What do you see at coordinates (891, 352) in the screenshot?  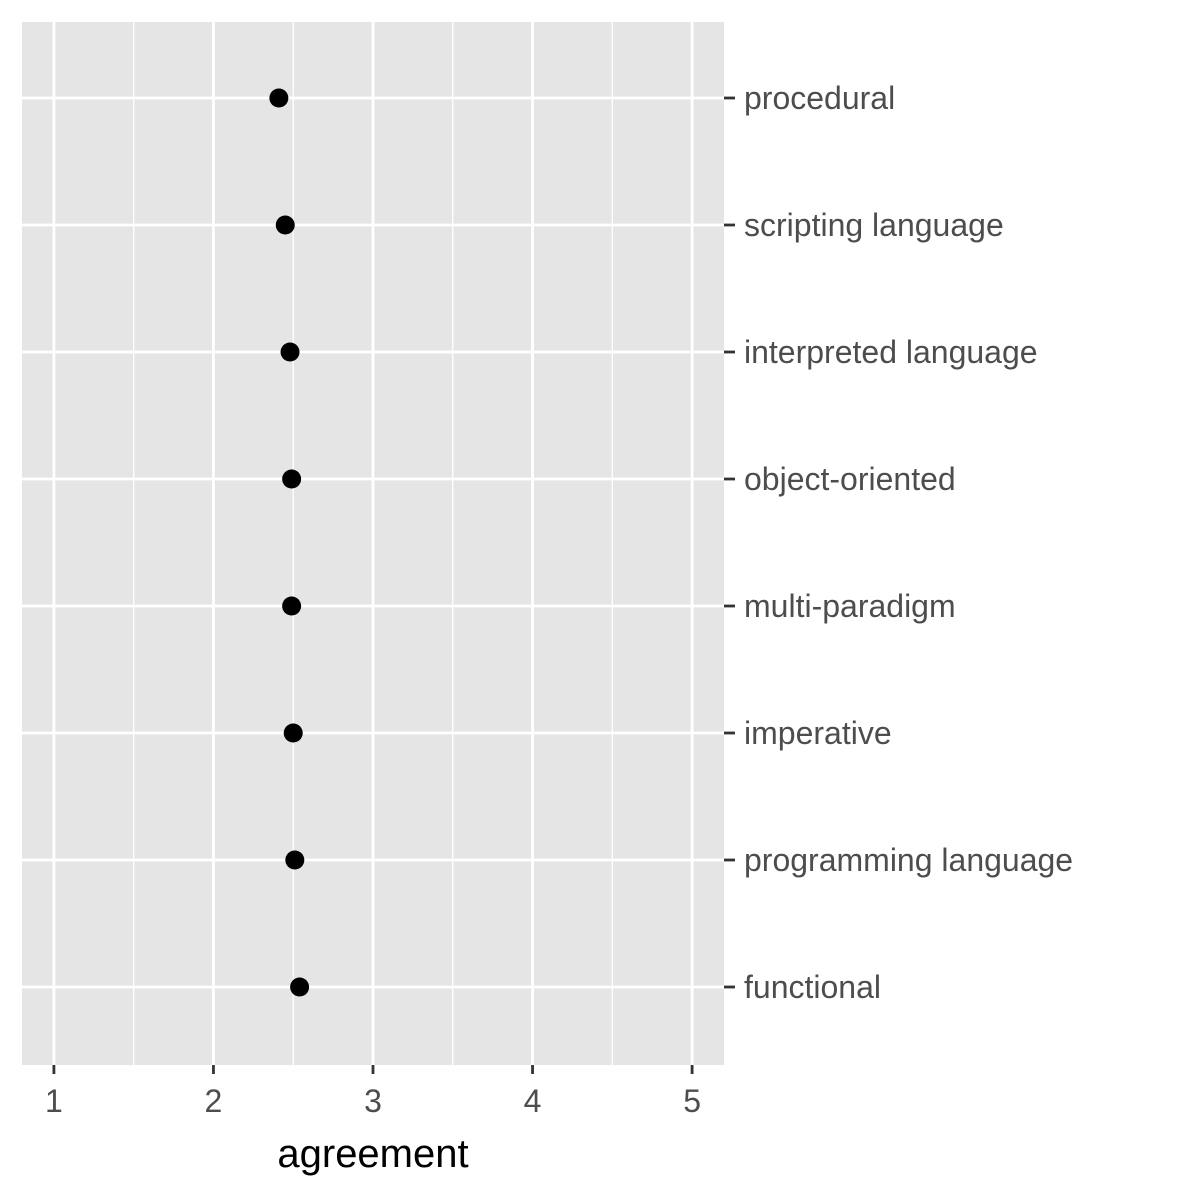 I see `y-tick-label: interpreted language` at bounding box center [891, 352].